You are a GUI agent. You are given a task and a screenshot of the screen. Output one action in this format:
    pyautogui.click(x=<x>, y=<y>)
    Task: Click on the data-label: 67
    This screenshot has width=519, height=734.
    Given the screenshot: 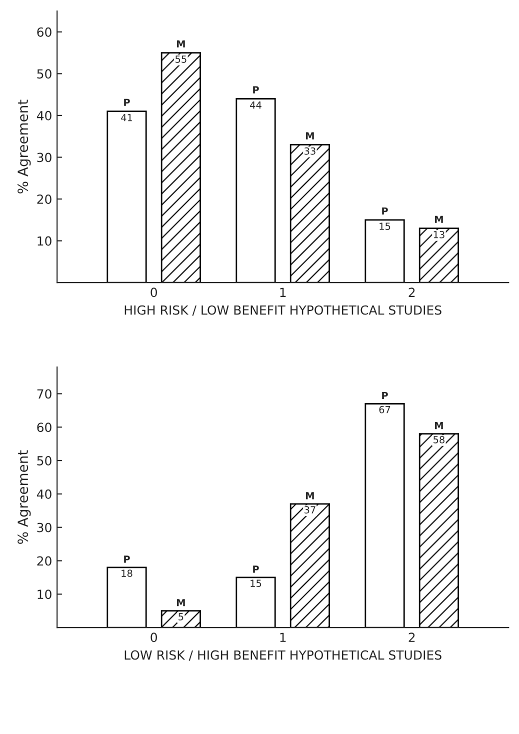 What is the action you would take?
    pyautogui.click(x=384, y=410)
    